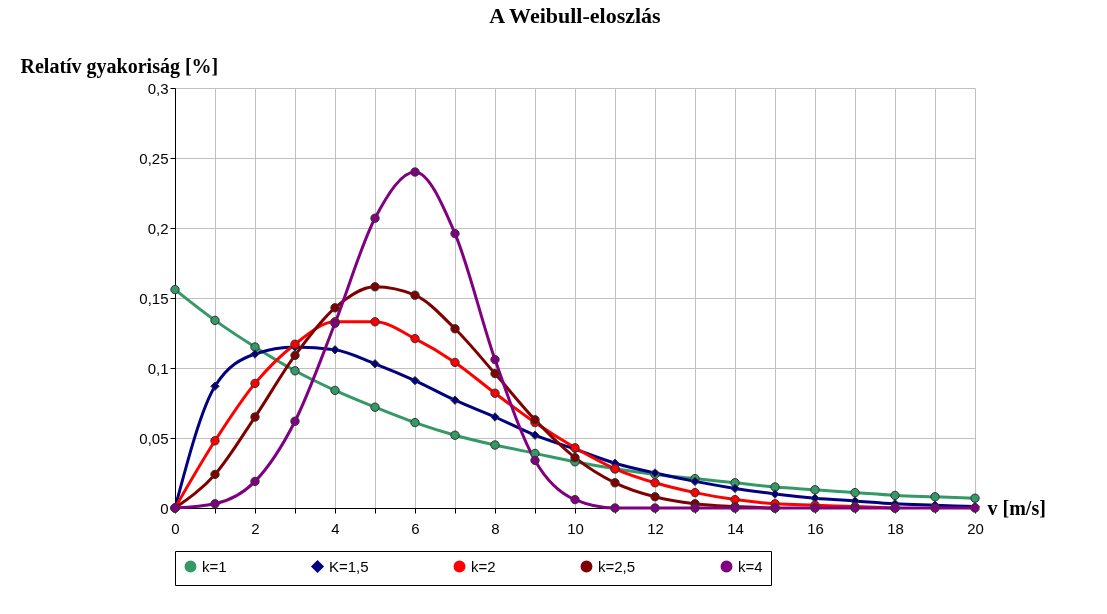  What do you see at coordinates (415, 528) in the screenshot?
I see `x-tick-label: 6` at bounding box center [415, 528].